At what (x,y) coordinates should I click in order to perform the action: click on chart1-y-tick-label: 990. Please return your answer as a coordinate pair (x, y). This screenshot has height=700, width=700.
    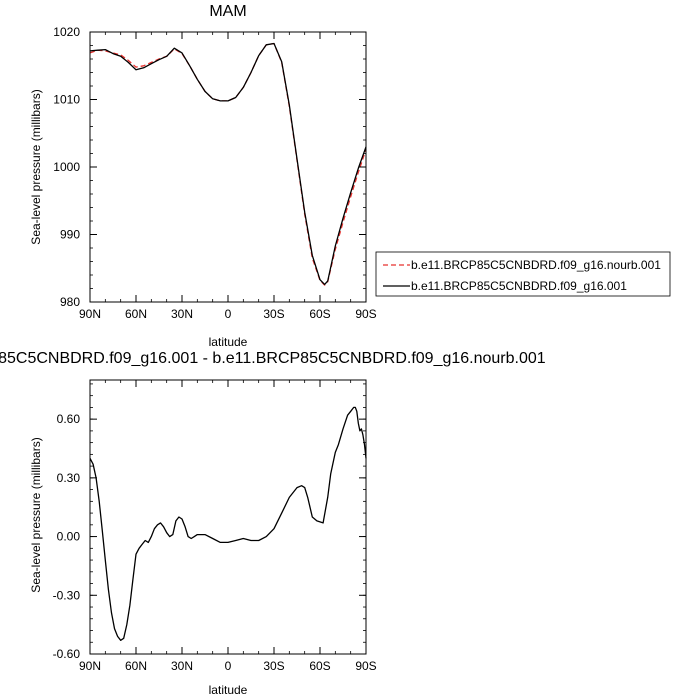
    Looking at the image, I should click on (70, 235).